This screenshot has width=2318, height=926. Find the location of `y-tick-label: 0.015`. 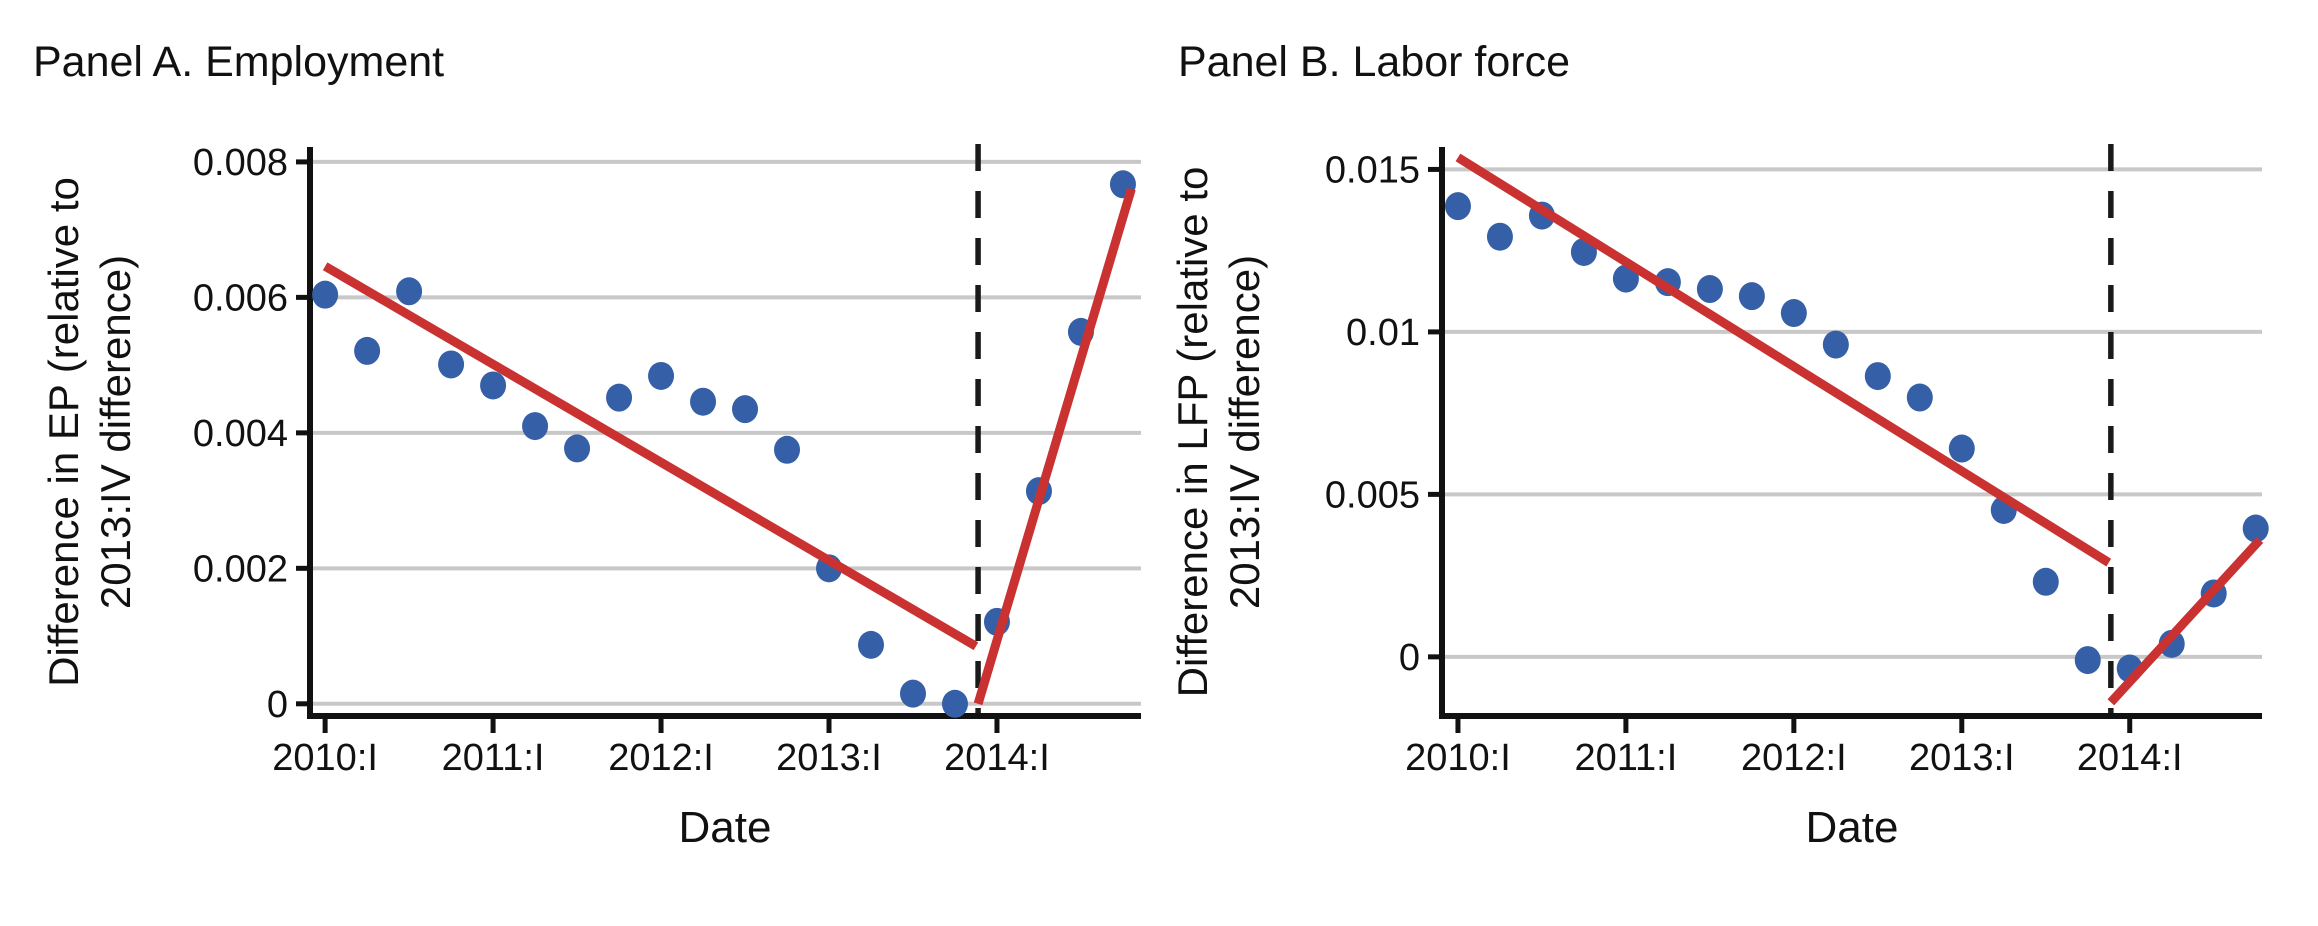

y-tick-label: 0.015 is located at coordinates (1372, 170).